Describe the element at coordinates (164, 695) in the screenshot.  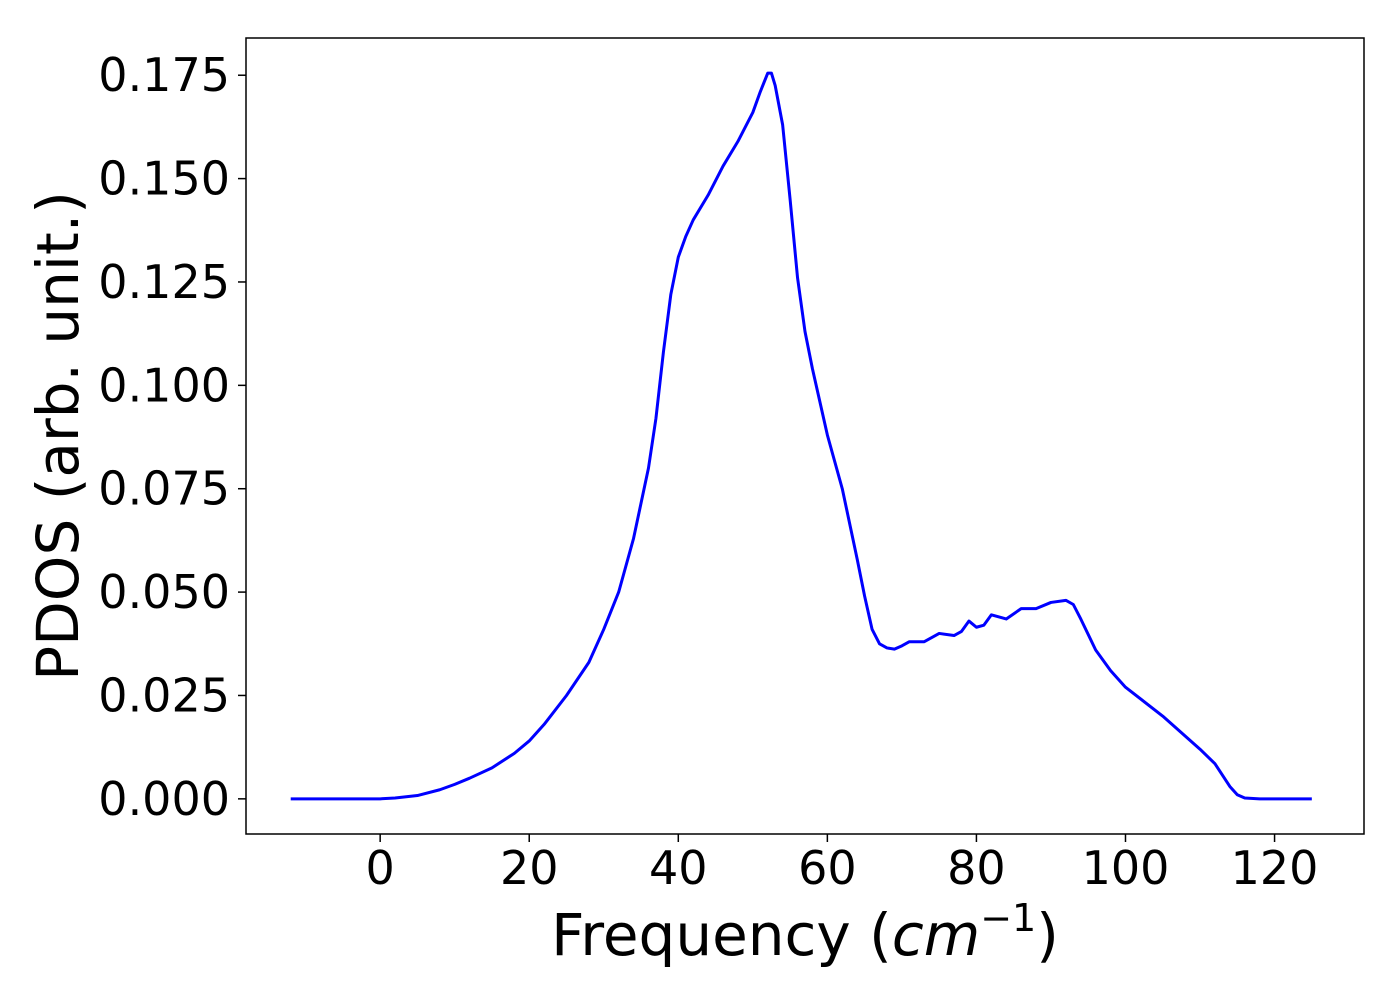
I see `y-tick-label: 0.025` at that location.